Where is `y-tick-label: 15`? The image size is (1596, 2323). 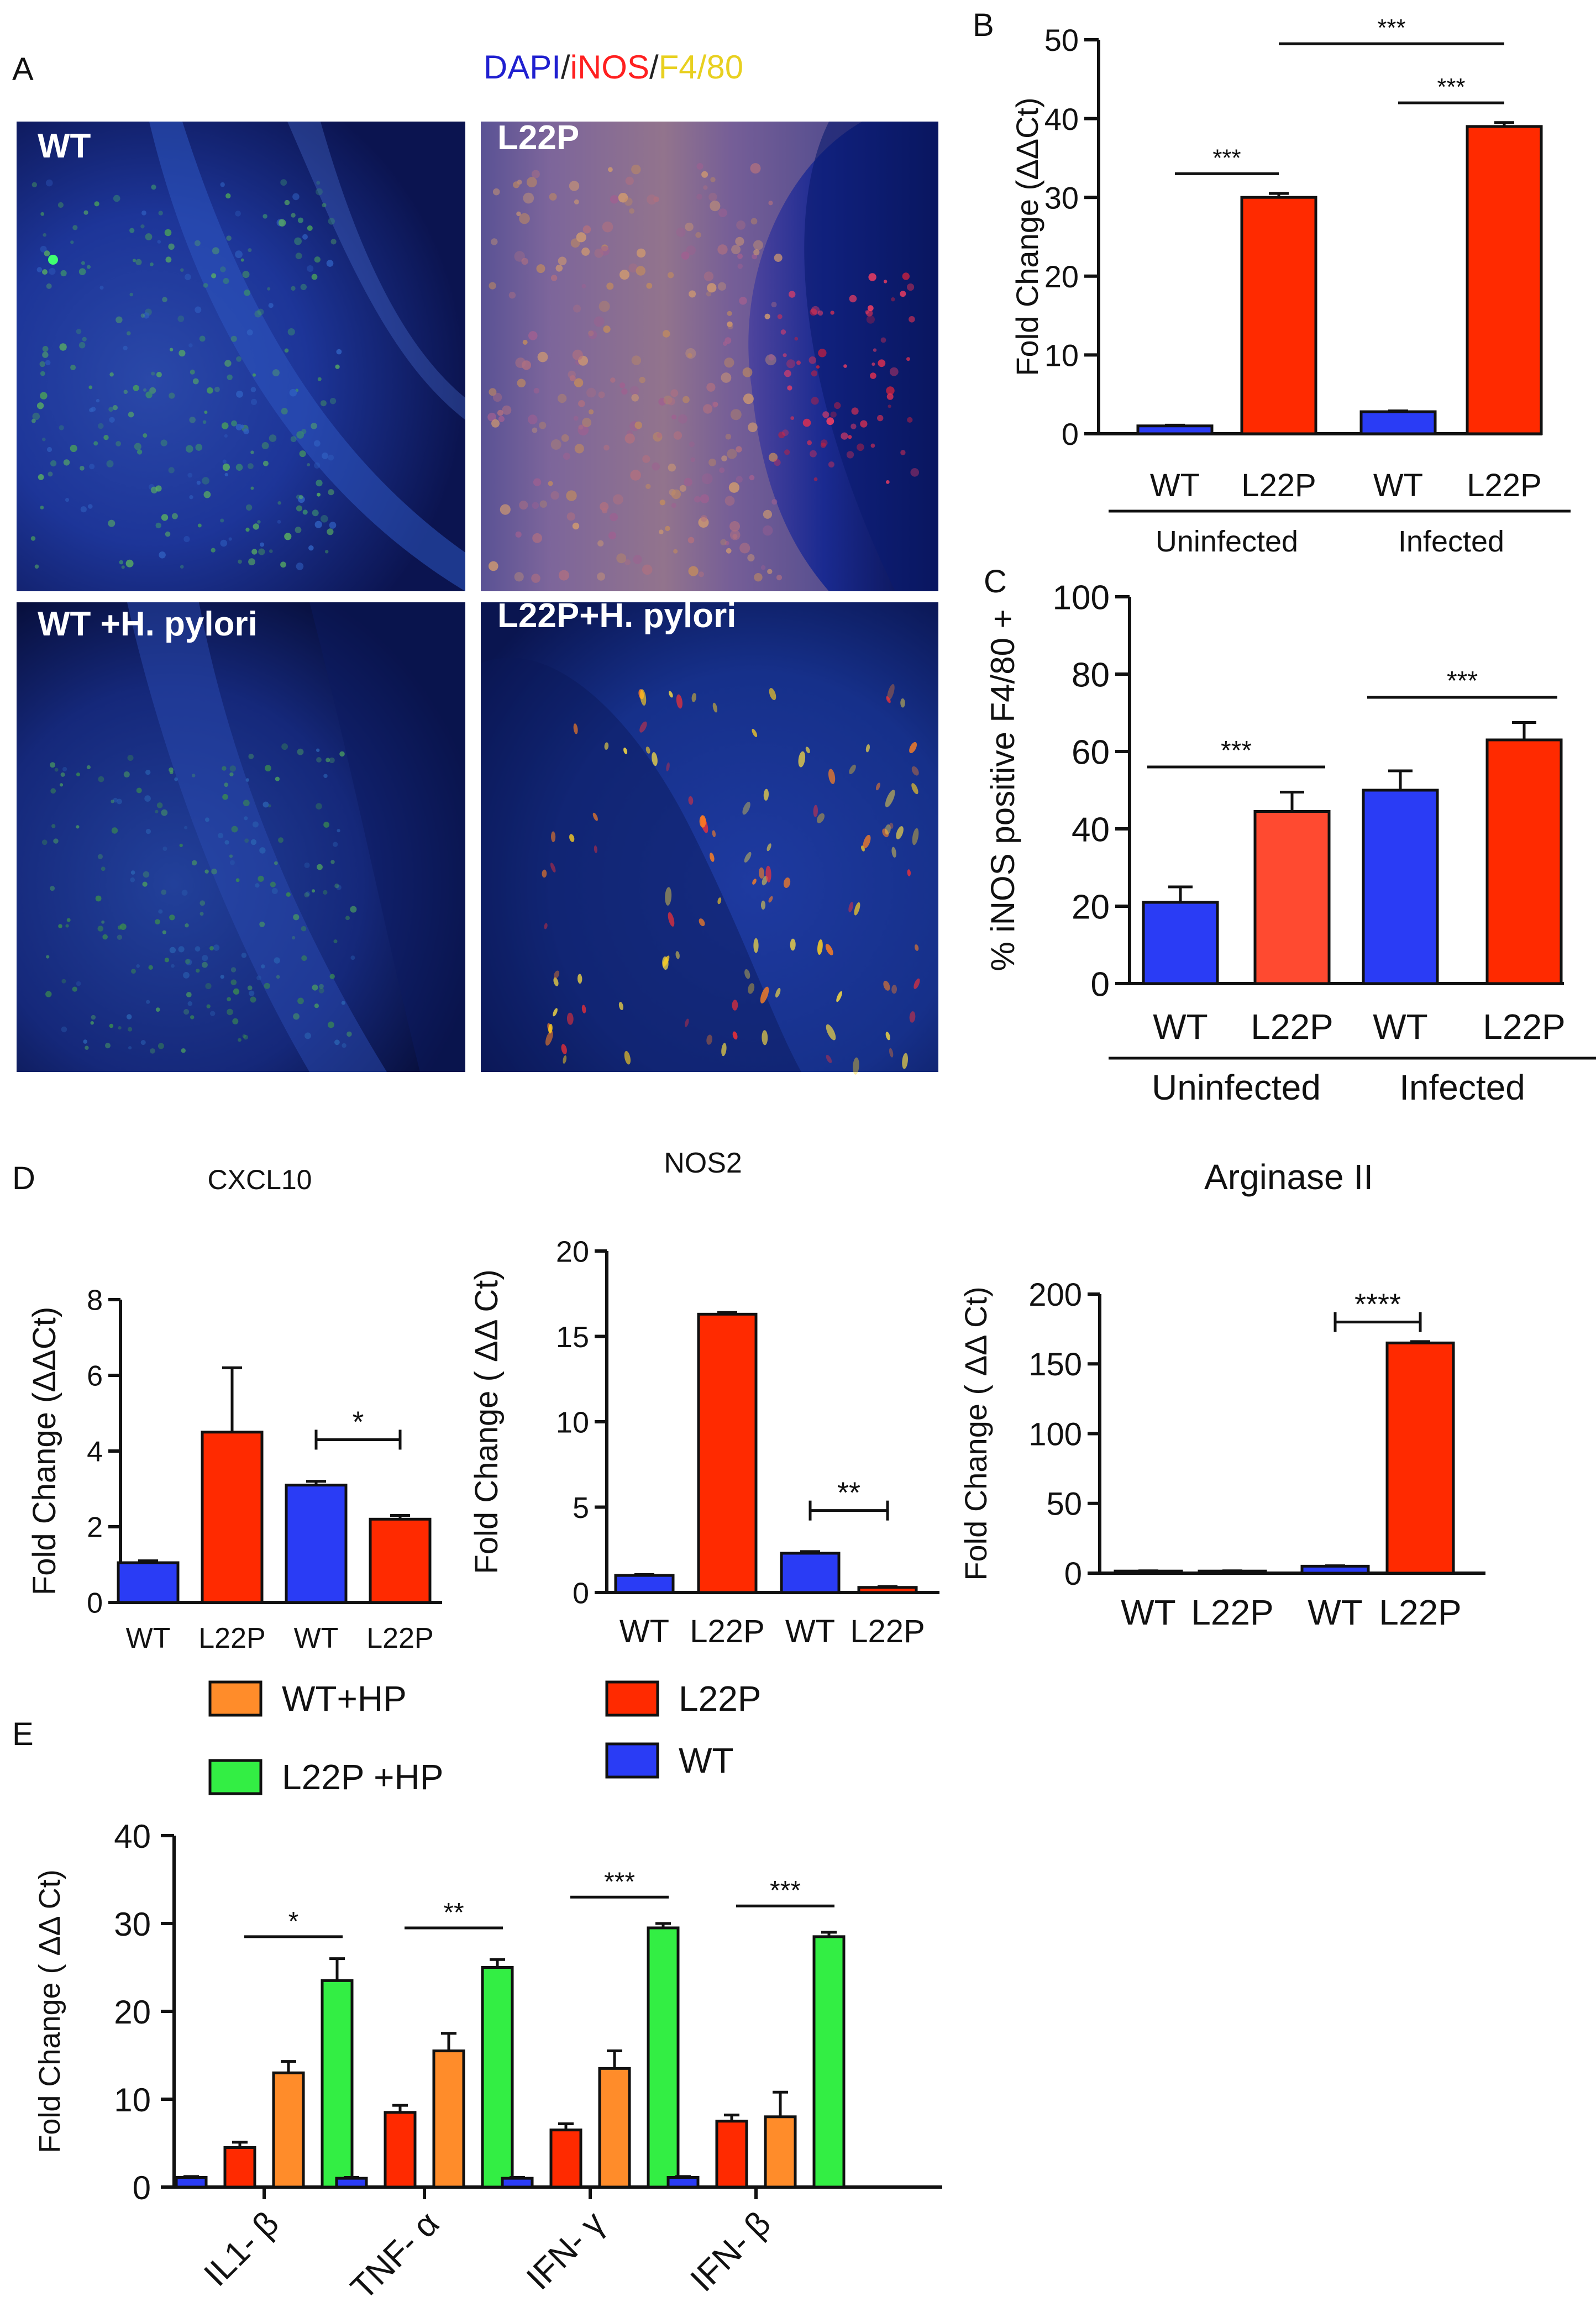 y-tick-label: 15 is located at coordinates (573, 1338).